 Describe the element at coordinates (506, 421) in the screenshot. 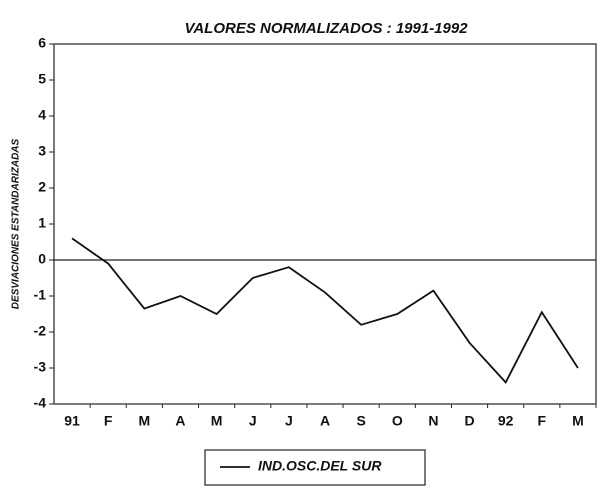

I see `x-tick-label: 92` at that location.